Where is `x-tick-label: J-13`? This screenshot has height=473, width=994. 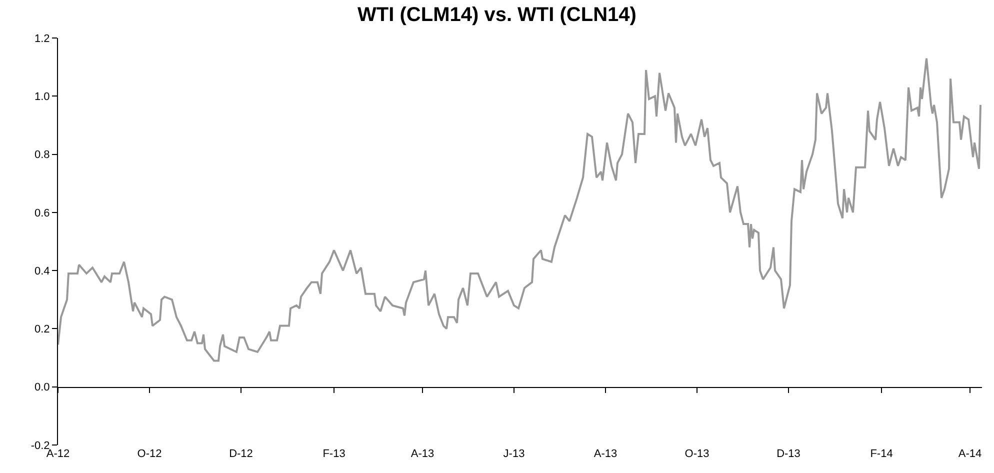 x-tick-label: J-13 is located at coordinates (514, 454).